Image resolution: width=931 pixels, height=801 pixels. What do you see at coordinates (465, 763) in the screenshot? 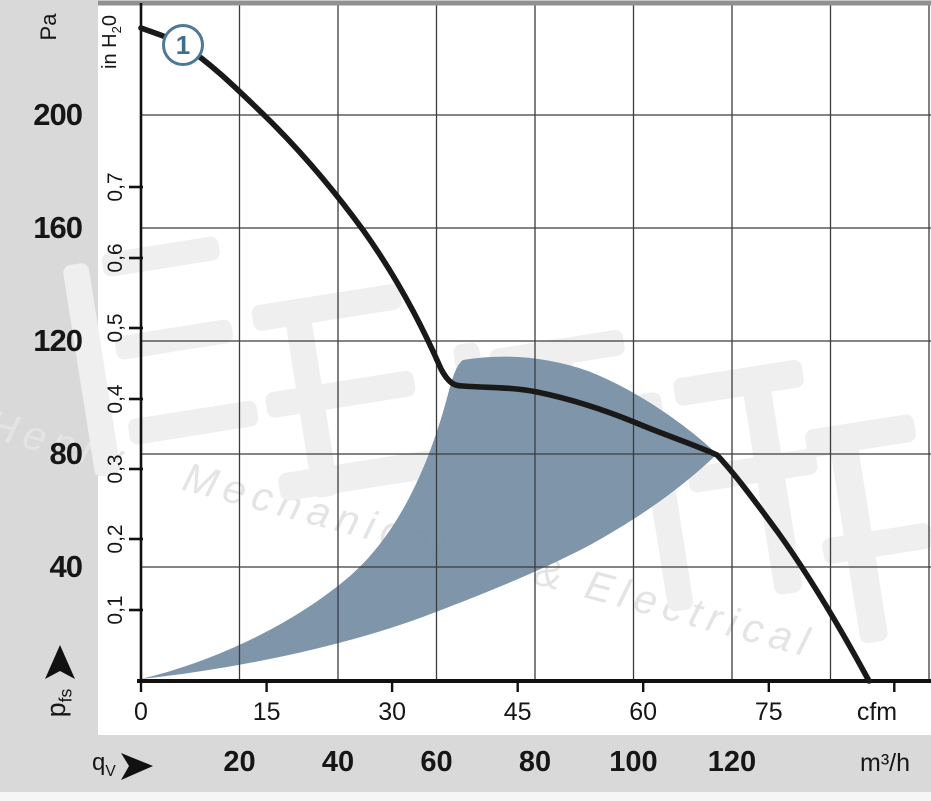
I see `bottom-margin-band` at bounding box center [465, 763].